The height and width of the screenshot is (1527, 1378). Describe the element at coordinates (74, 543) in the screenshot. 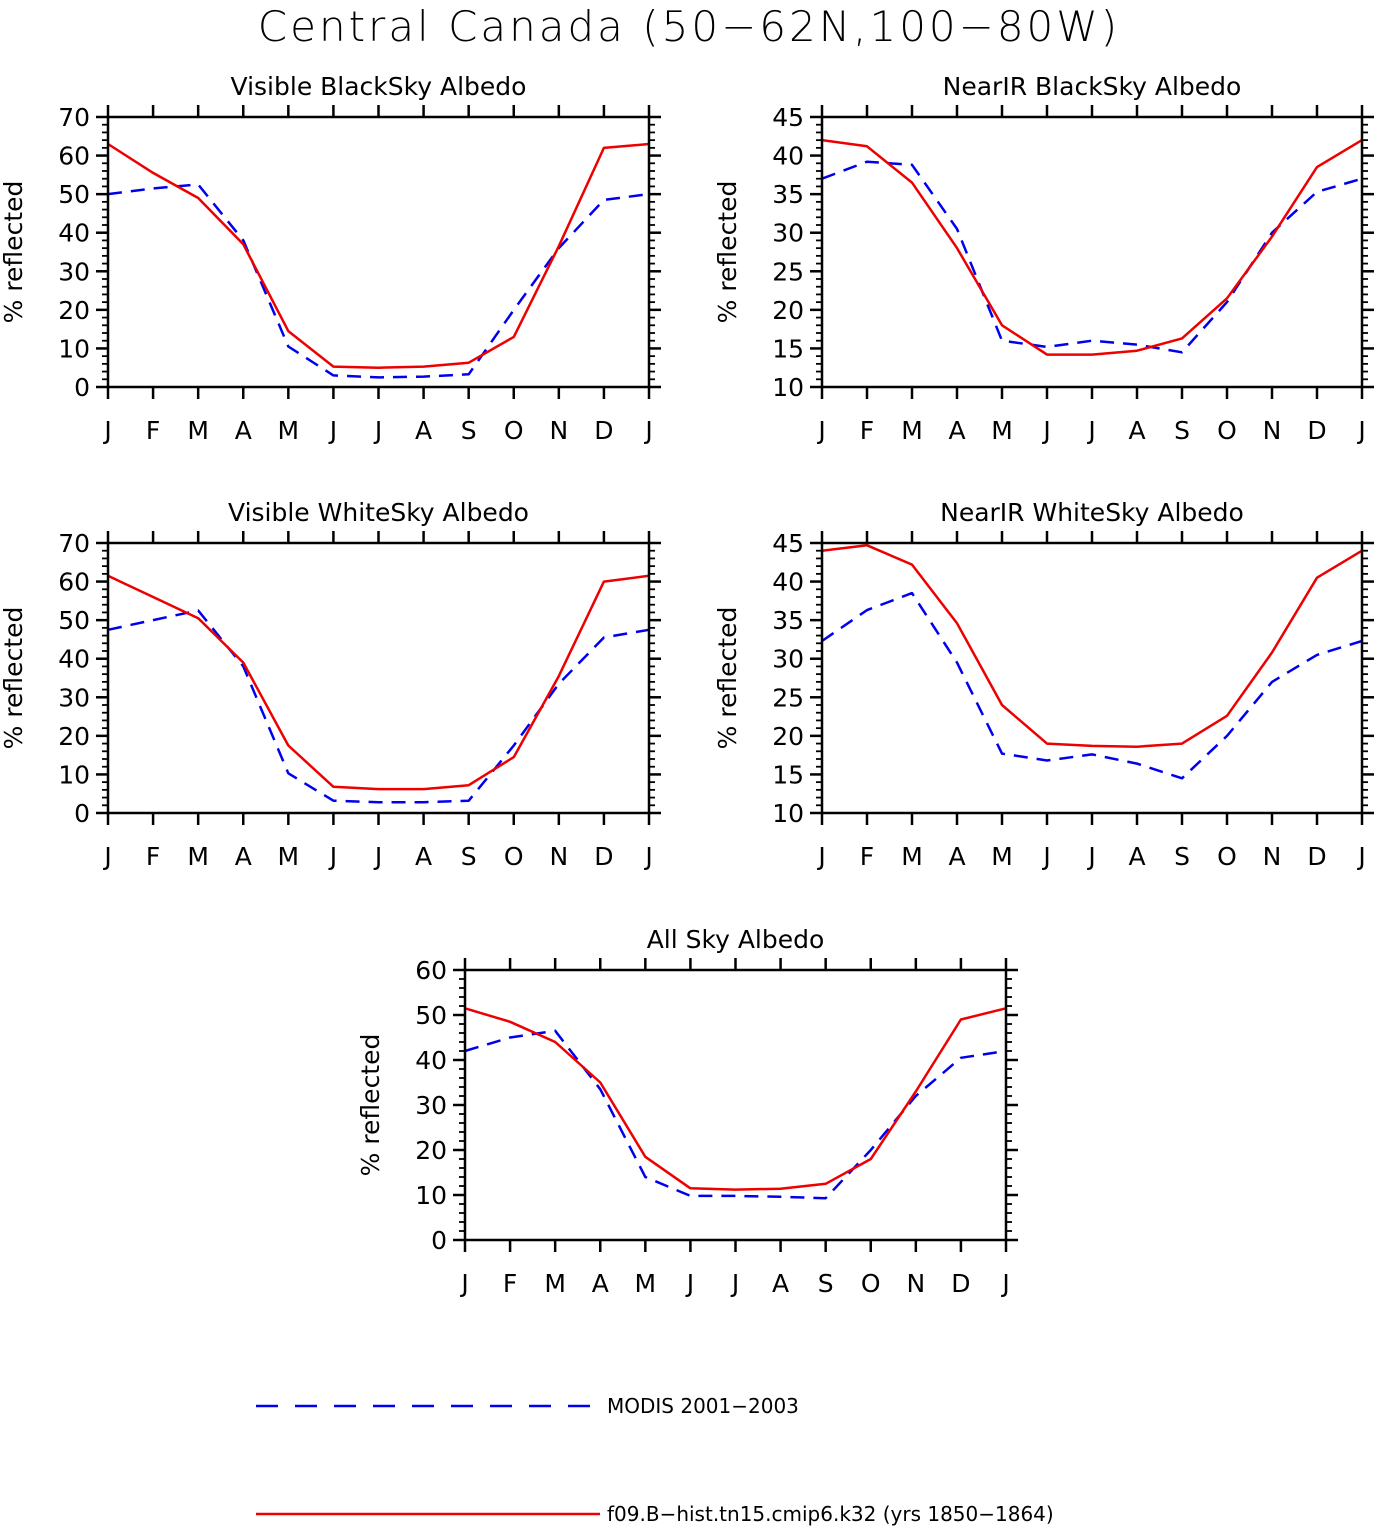

I see `y-tick-label: 70` at that location.